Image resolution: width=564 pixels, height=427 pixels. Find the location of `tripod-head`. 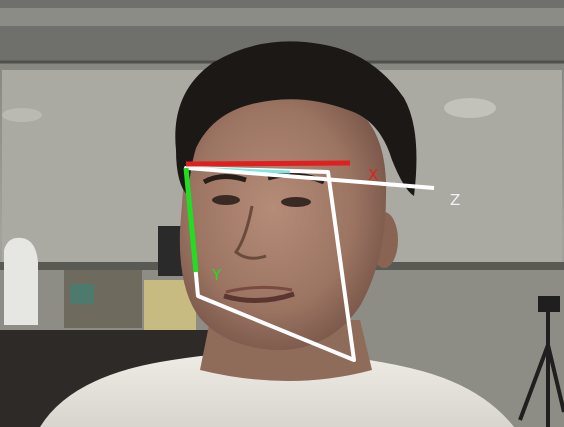

tripod-head is located at coordinates (549, 304).